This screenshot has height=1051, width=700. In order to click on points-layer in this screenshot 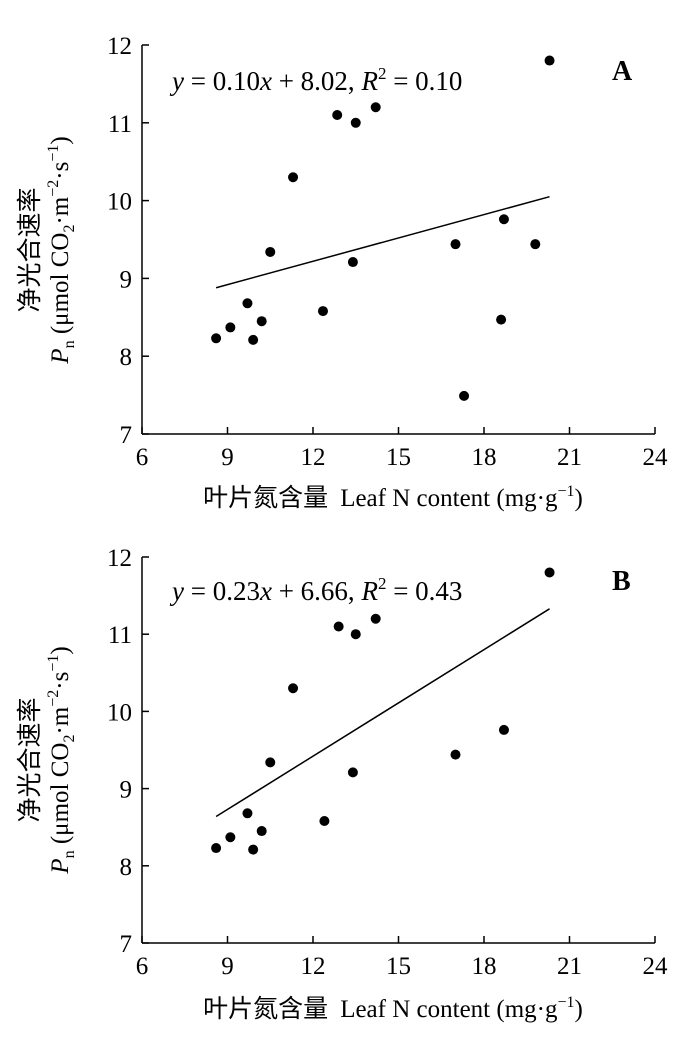, I will do `click(383, 711)`.